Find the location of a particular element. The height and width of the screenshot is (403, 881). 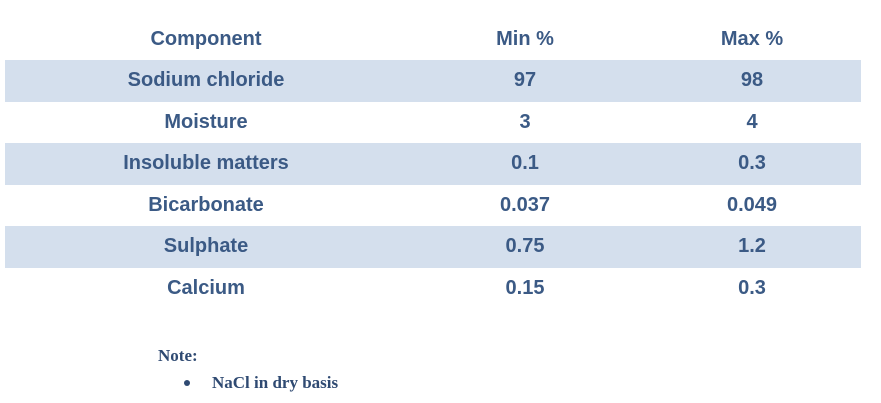

table-row: Insoluble matters 0.1 0.3 is located at coordinates (433, 164).